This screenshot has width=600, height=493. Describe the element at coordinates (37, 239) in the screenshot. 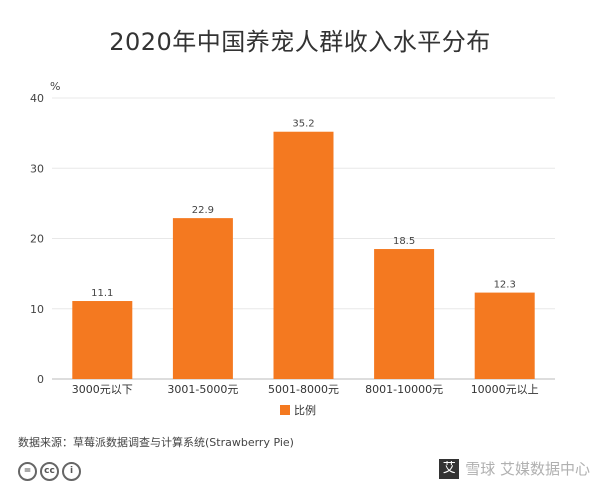

I see `y-tick-label: 20` at that location.